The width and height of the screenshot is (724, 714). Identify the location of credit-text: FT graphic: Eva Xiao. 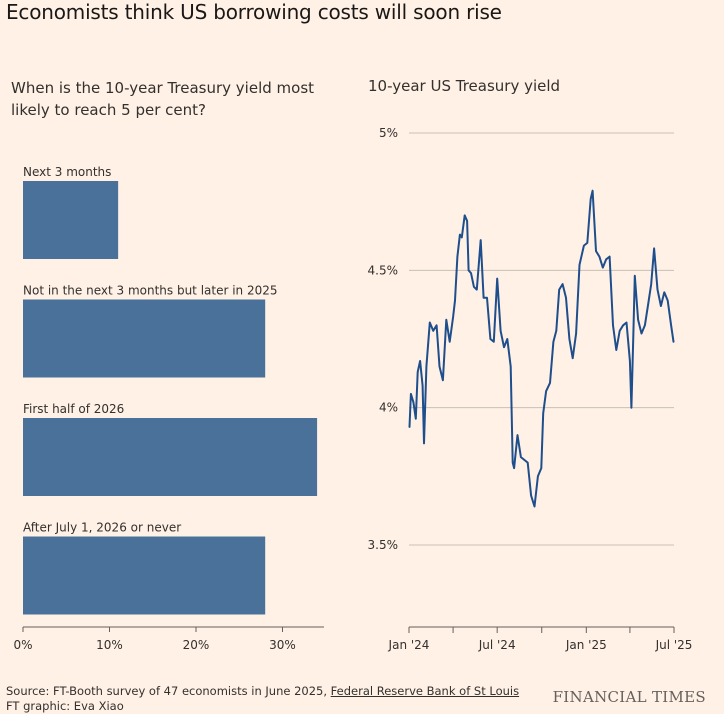
(65, 706).